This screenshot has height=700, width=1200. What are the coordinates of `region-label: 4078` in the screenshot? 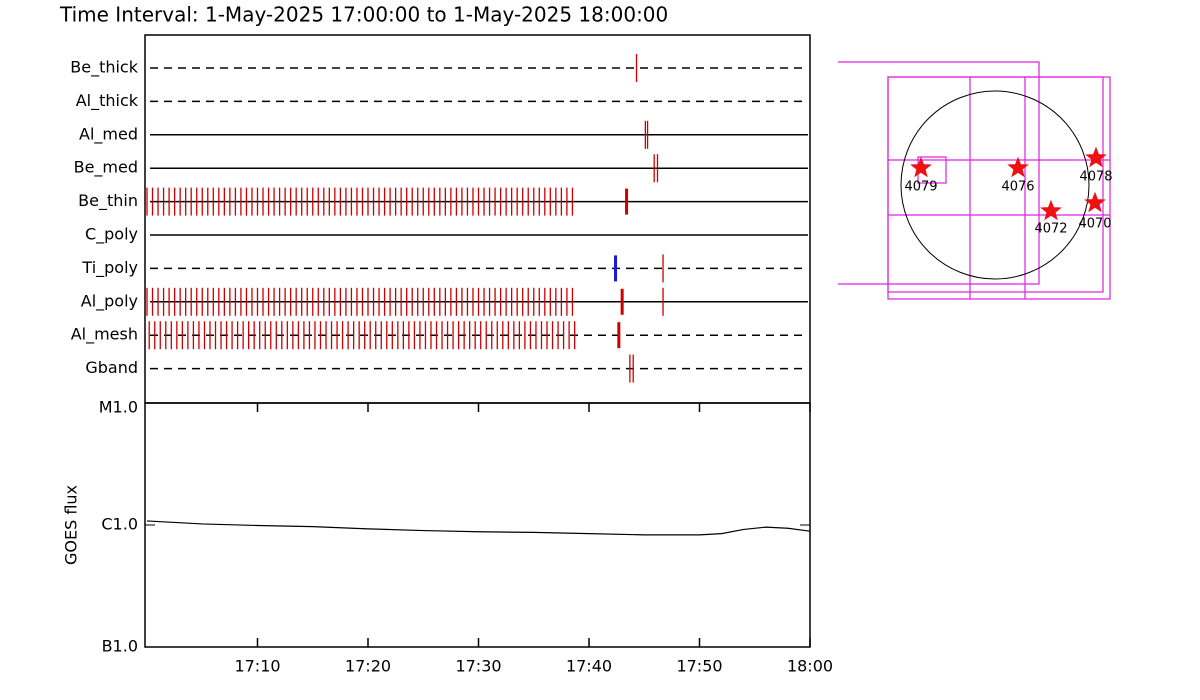 It's located at (1095, 177).